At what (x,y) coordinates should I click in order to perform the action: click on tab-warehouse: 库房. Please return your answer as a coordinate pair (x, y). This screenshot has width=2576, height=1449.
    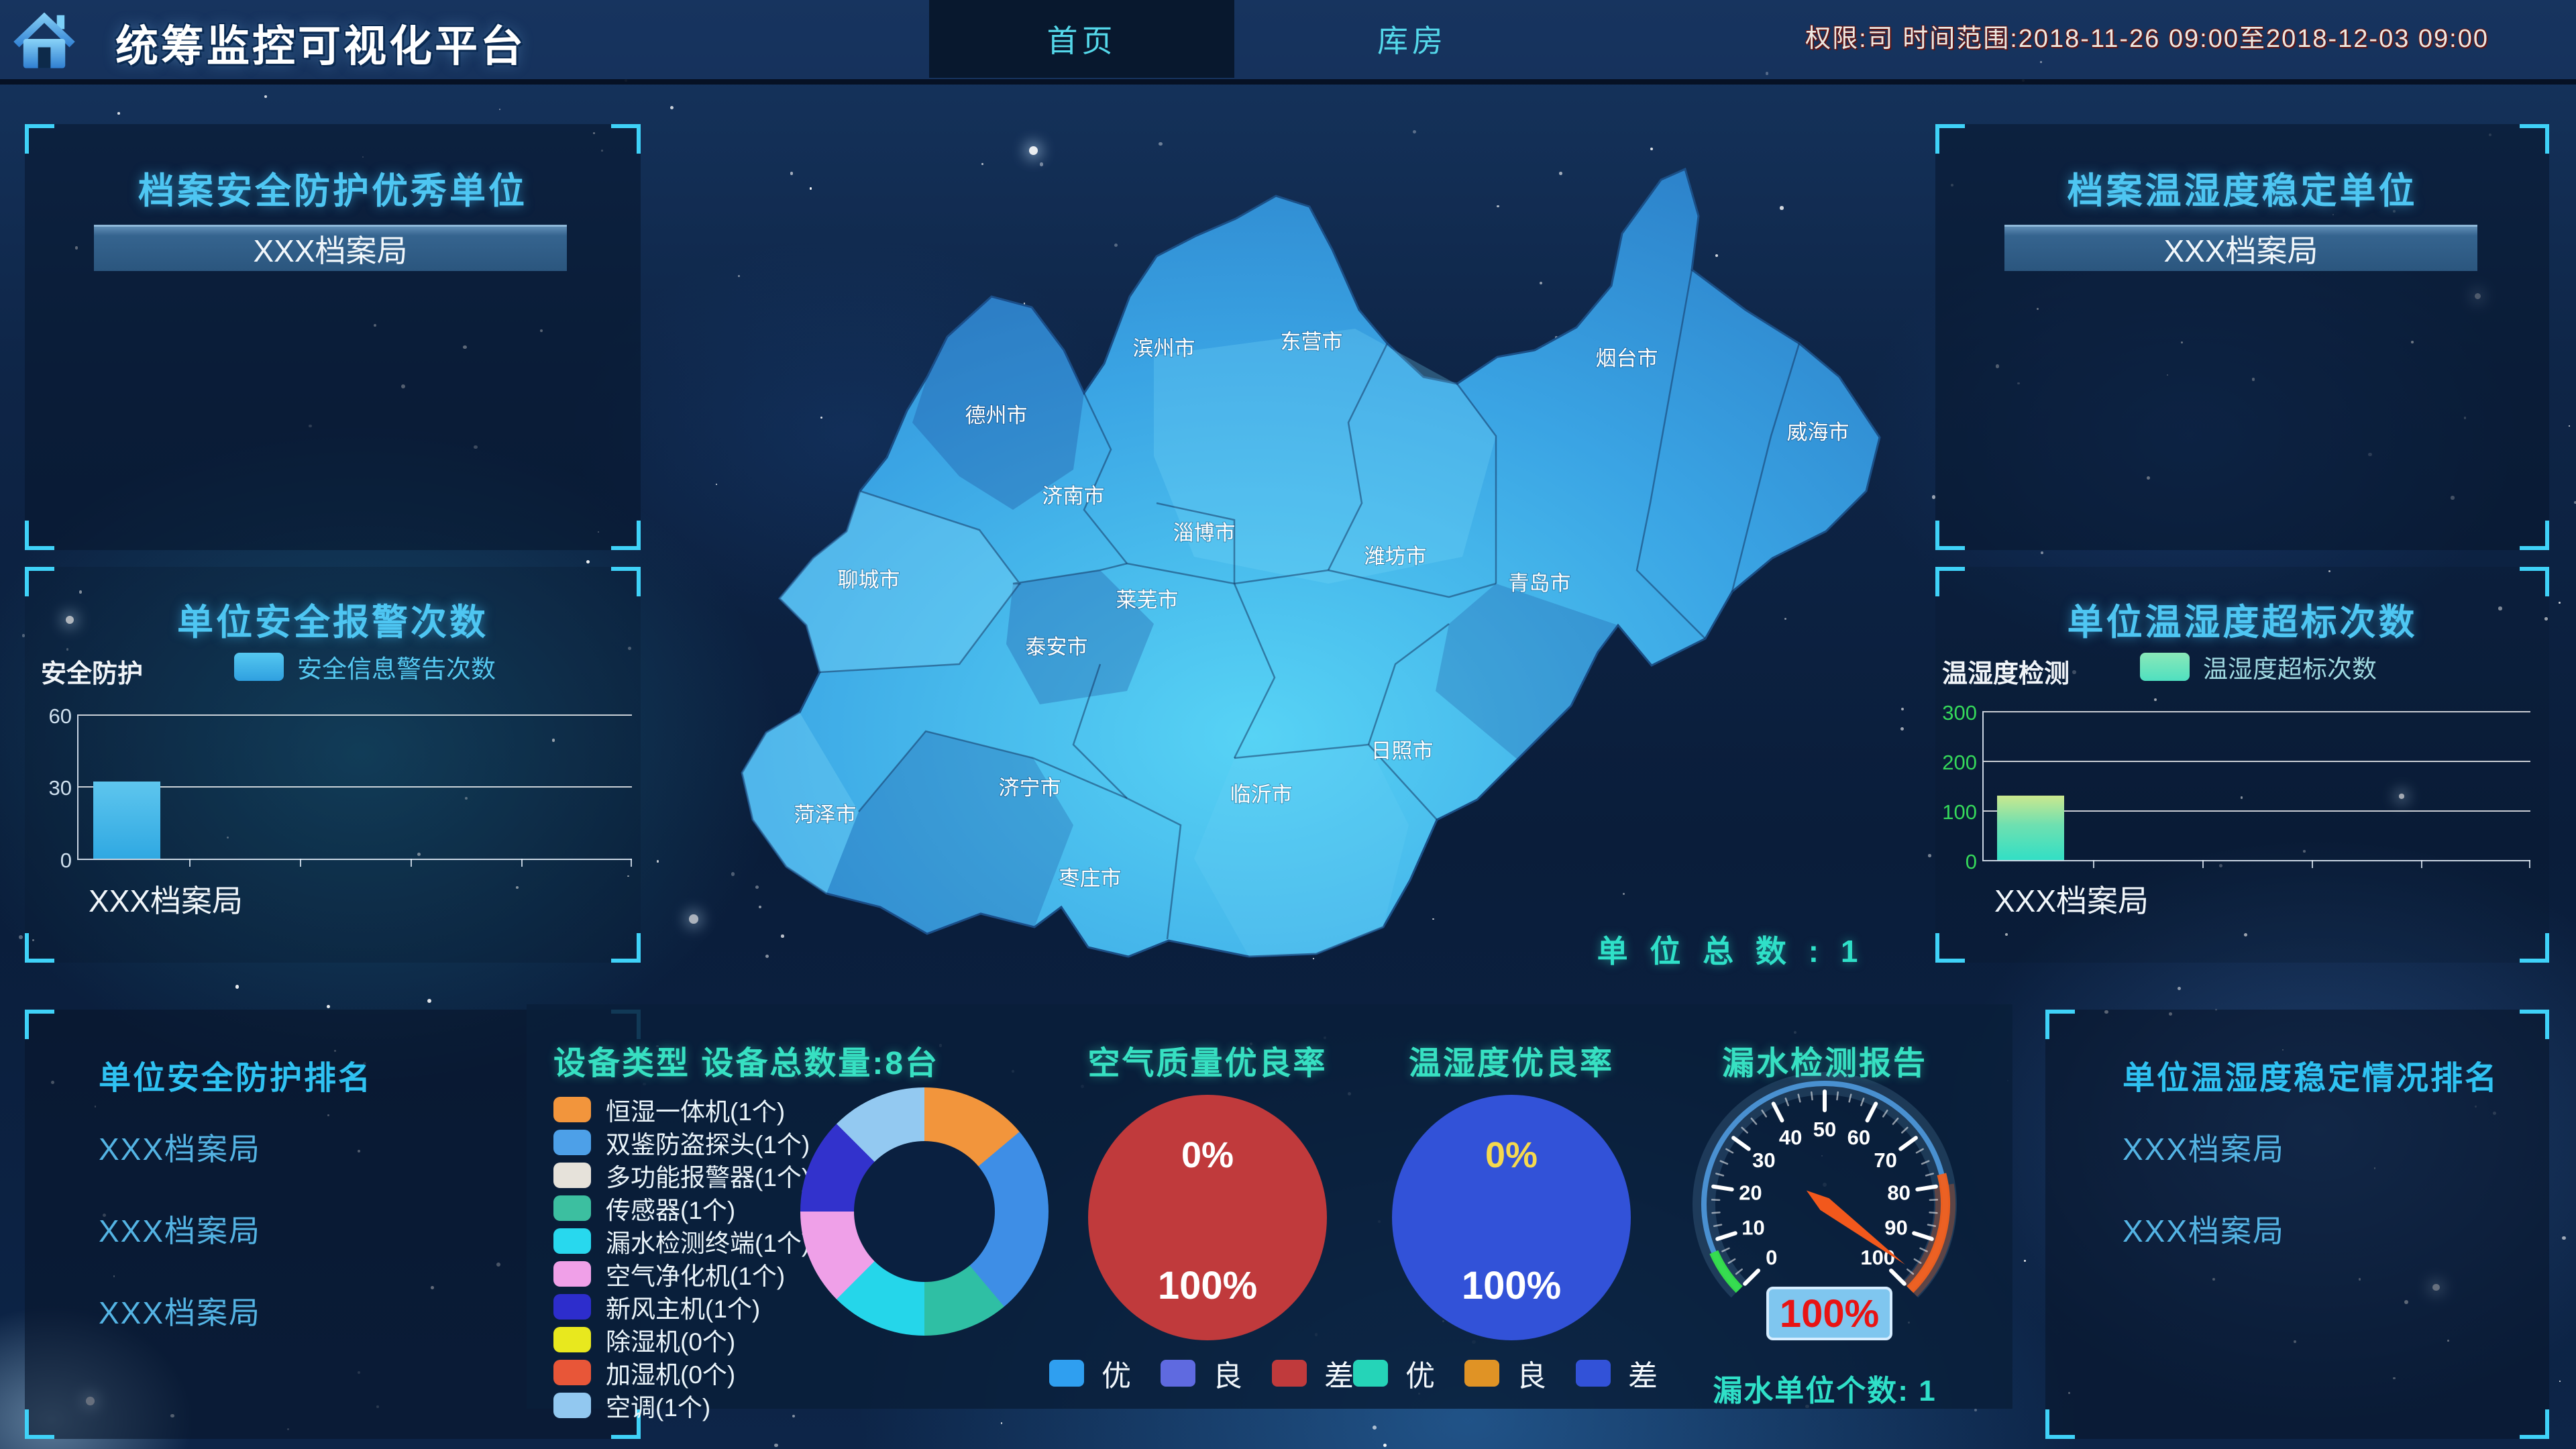
    Looking at the image, I should click on (1412, 39).